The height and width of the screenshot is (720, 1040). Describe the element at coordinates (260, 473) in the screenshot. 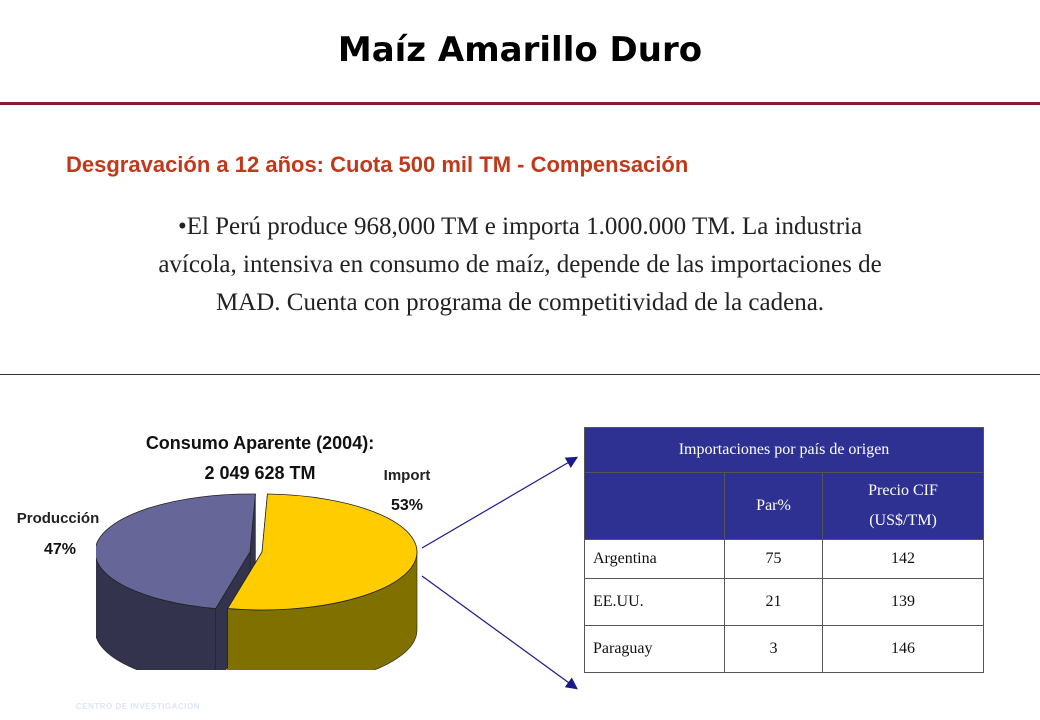

I see `chart-title-line-2: 2 049 628 TM` at that location.